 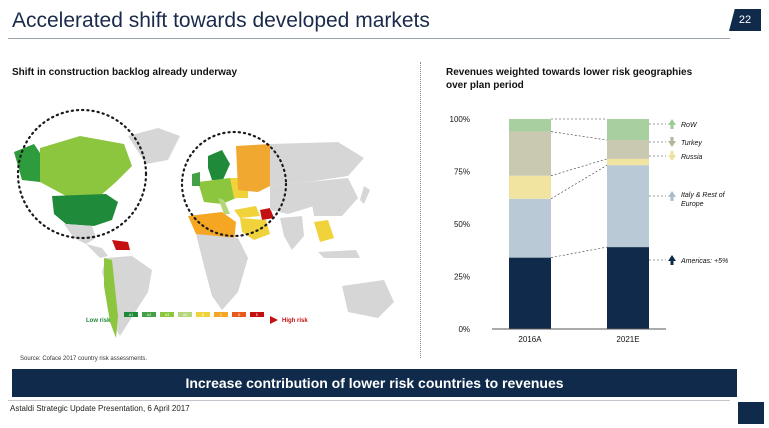 I want to click on legend-swatch-a2, so click(x=149, y=314).